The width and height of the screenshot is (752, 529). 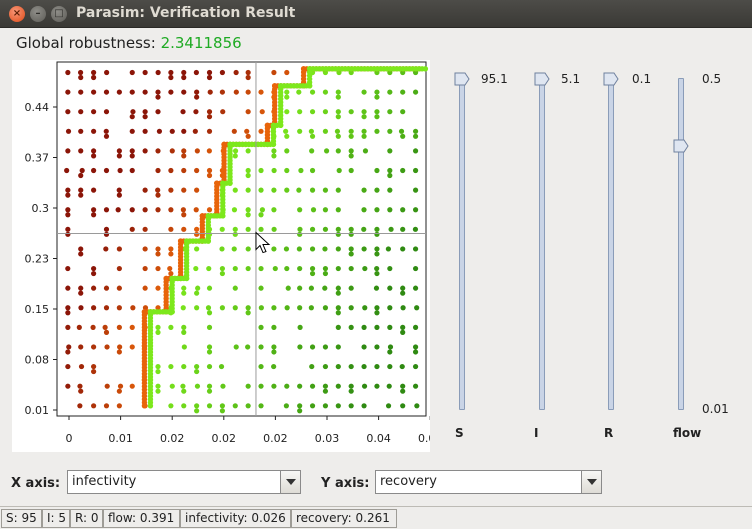 I want to click on x-tick-label: 0.01, so click(x=120, y=438).